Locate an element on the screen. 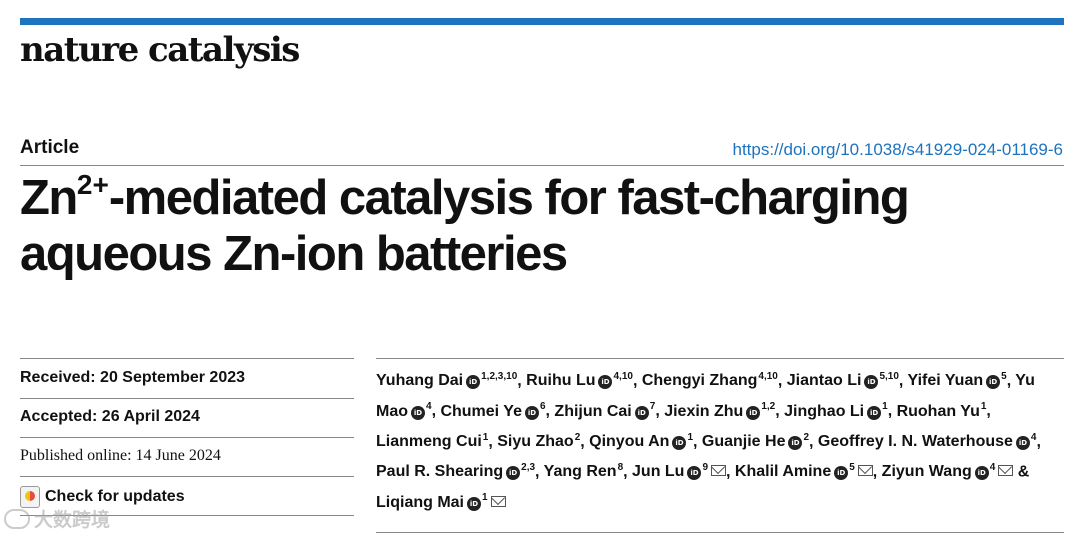 The image size is (1080, 540). author: Lianmeng Cui1 is located at coordinates (432, 441).